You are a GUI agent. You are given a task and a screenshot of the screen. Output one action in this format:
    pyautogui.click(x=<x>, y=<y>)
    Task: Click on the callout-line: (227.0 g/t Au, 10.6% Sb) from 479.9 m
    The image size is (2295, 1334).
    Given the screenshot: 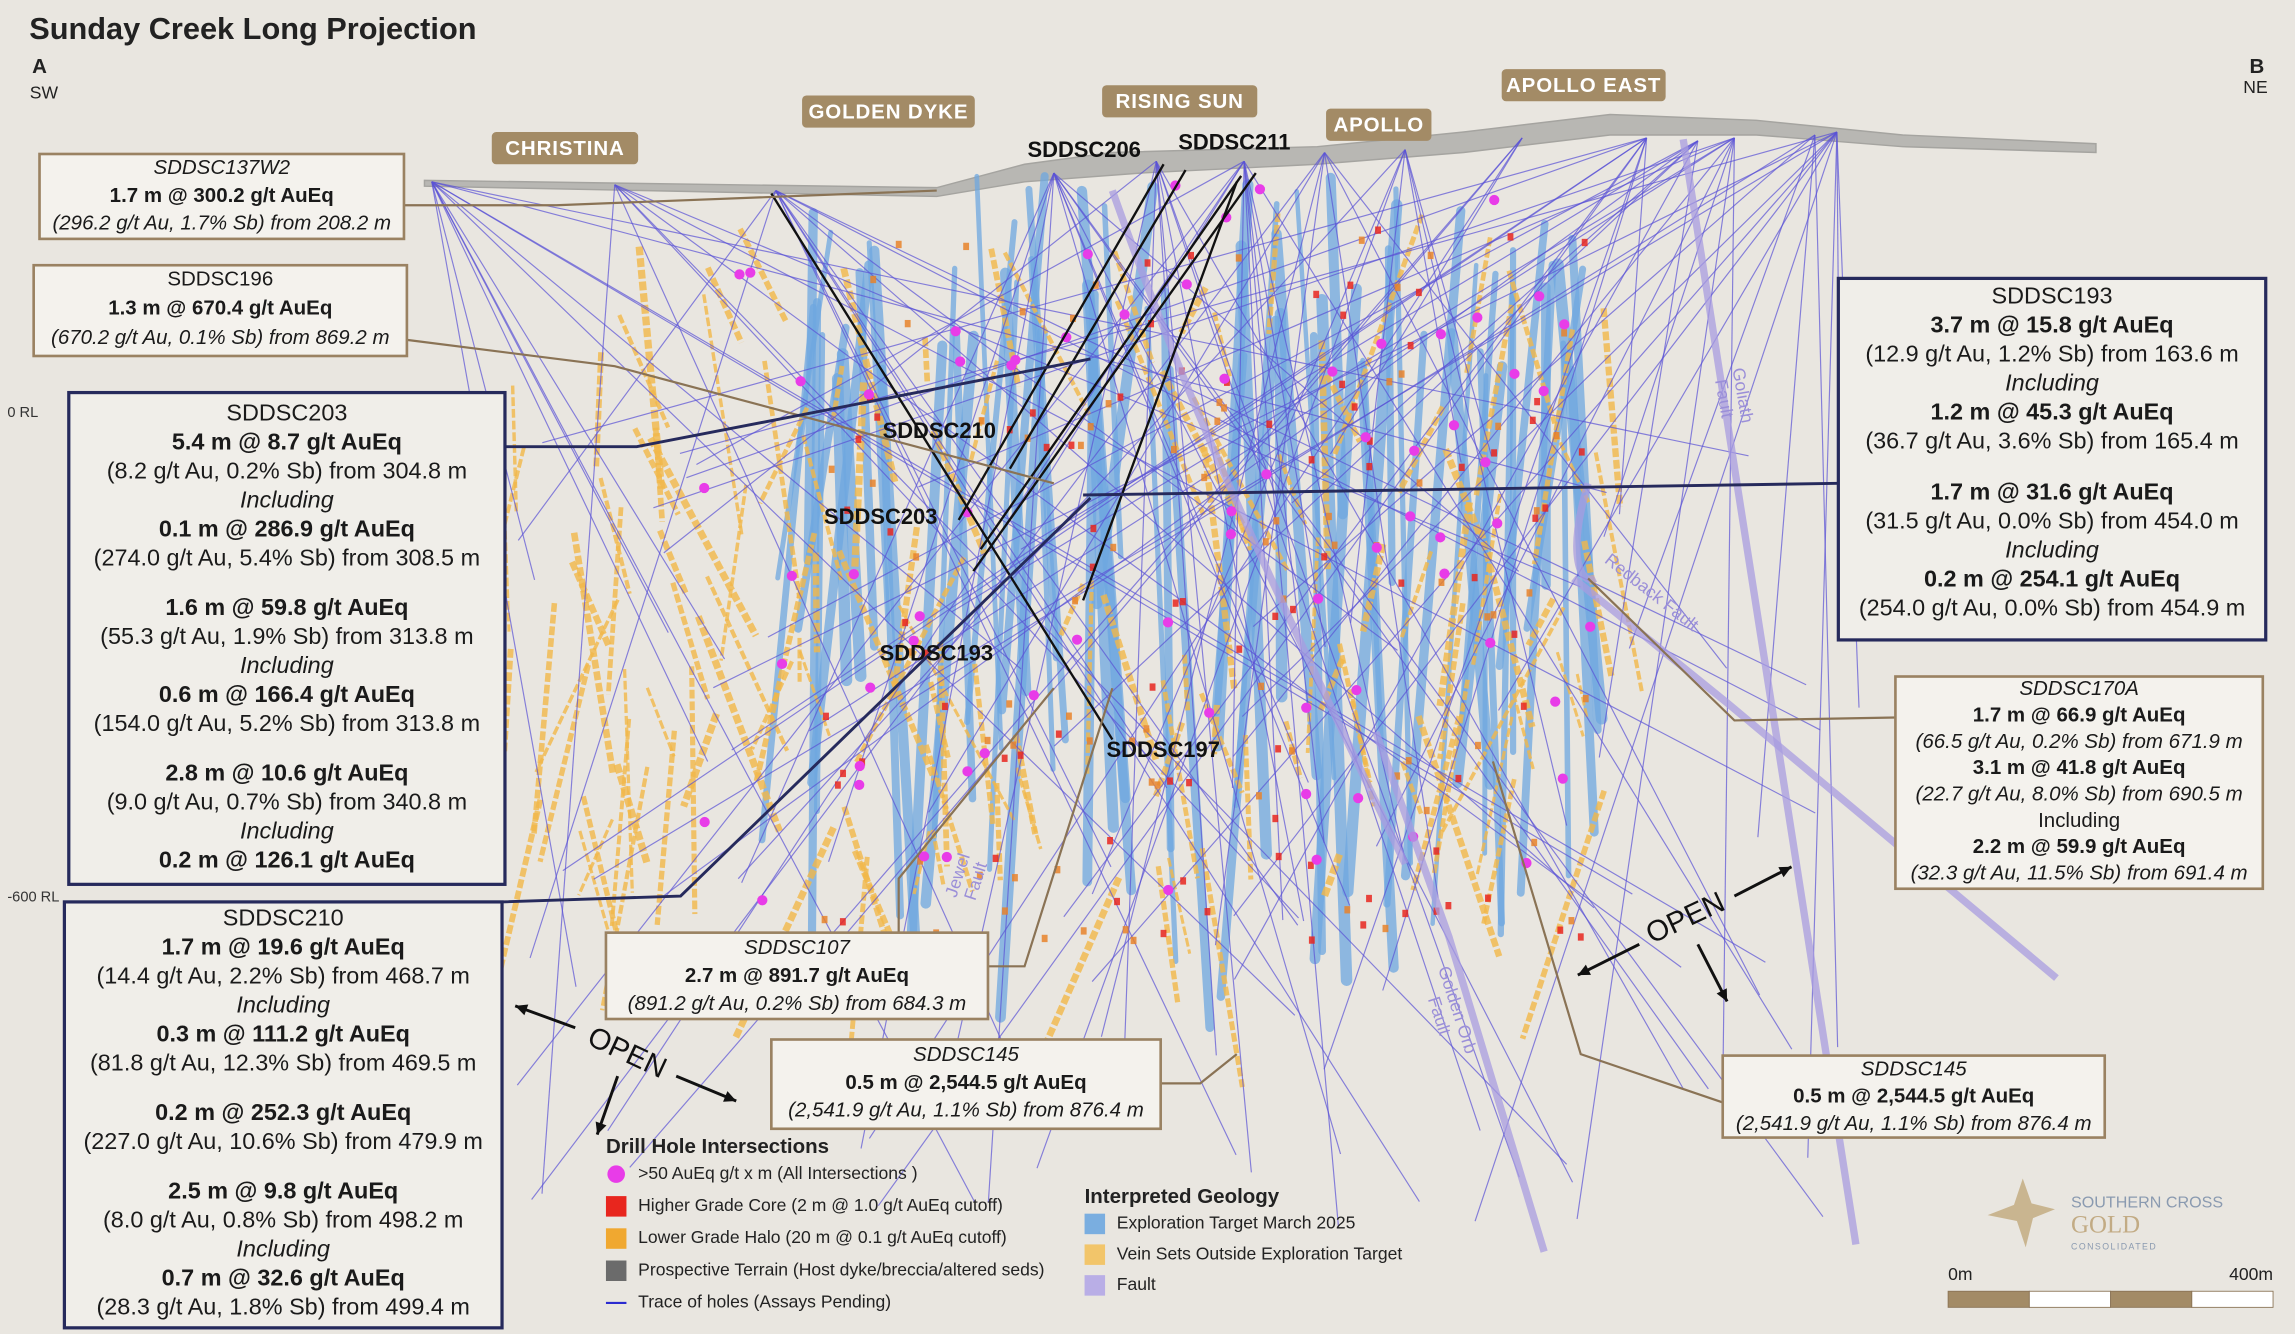 What is the action you would take?
    pyautogui.click(x=282, y=1141)
    